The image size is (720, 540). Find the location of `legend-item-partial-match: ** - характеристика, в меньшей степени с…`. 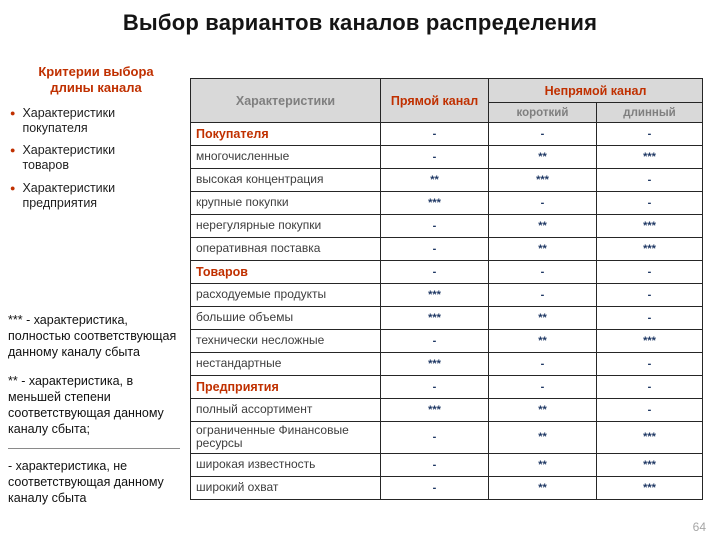

legend-item-partial-match: ** - характеристика, в меньшей степени с… is located at coordinates (86, 405).